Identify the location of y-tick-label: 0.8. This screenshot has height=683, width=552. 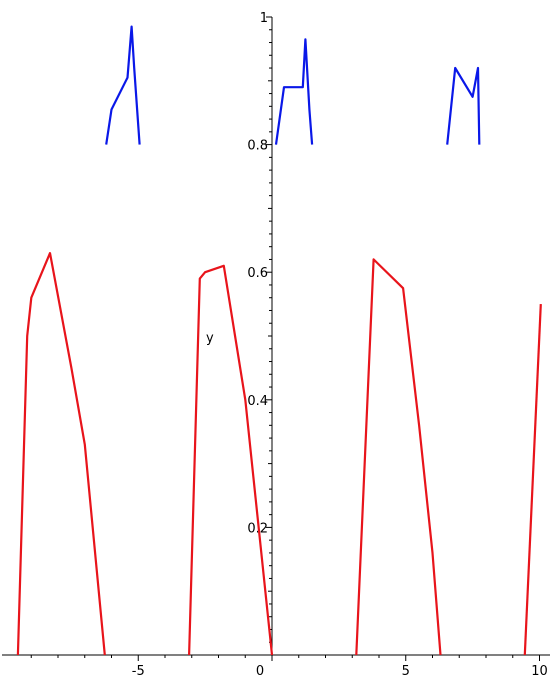
(257, 146).